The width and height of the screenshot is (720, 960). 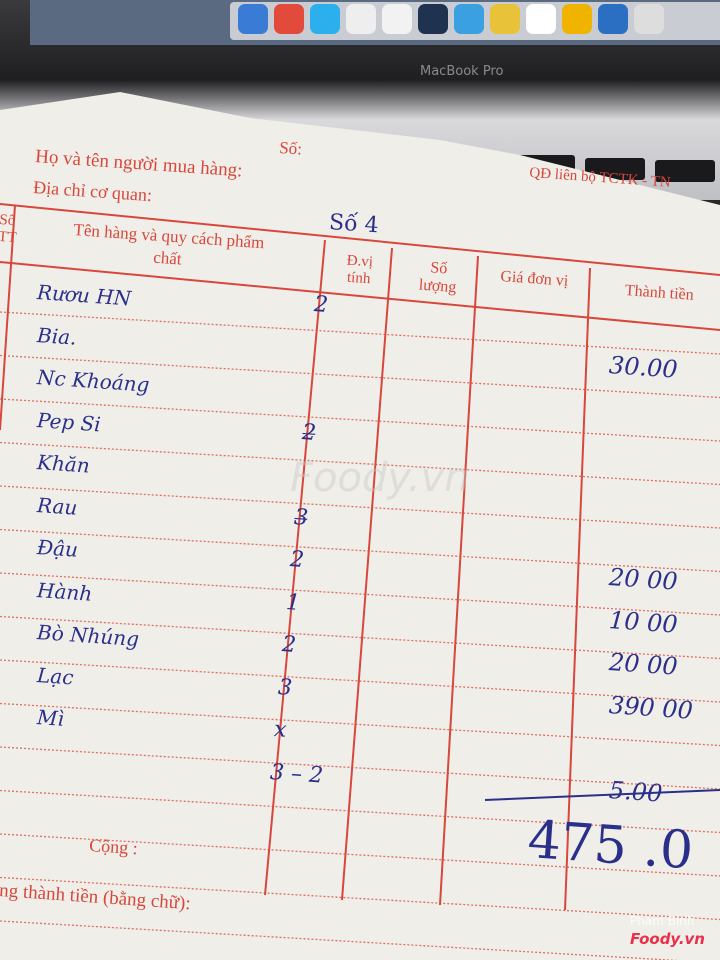 What do you see at coordinates (285, 687) in the screenshot?
I see `item-unit: 3` at bounding box center [285, 687].